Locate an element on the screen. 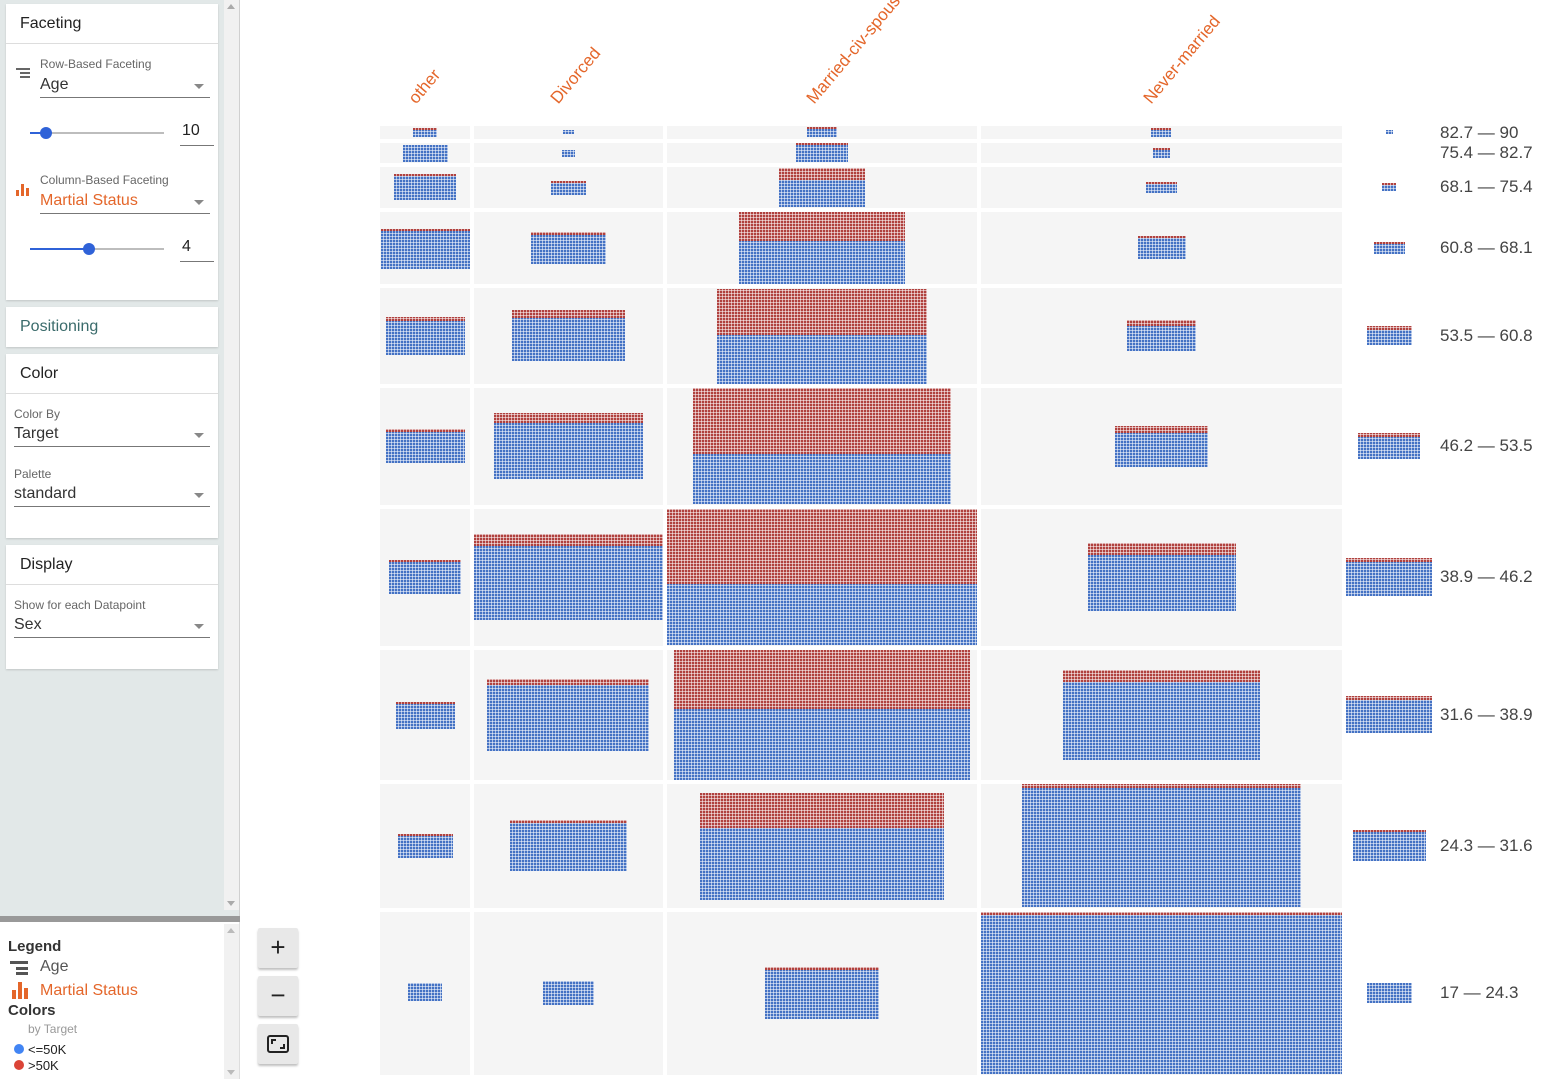 Image resolution: width=1562 pixels, height=1079 pixels. legend-scrollbar is located at coordinates (231, 1001).